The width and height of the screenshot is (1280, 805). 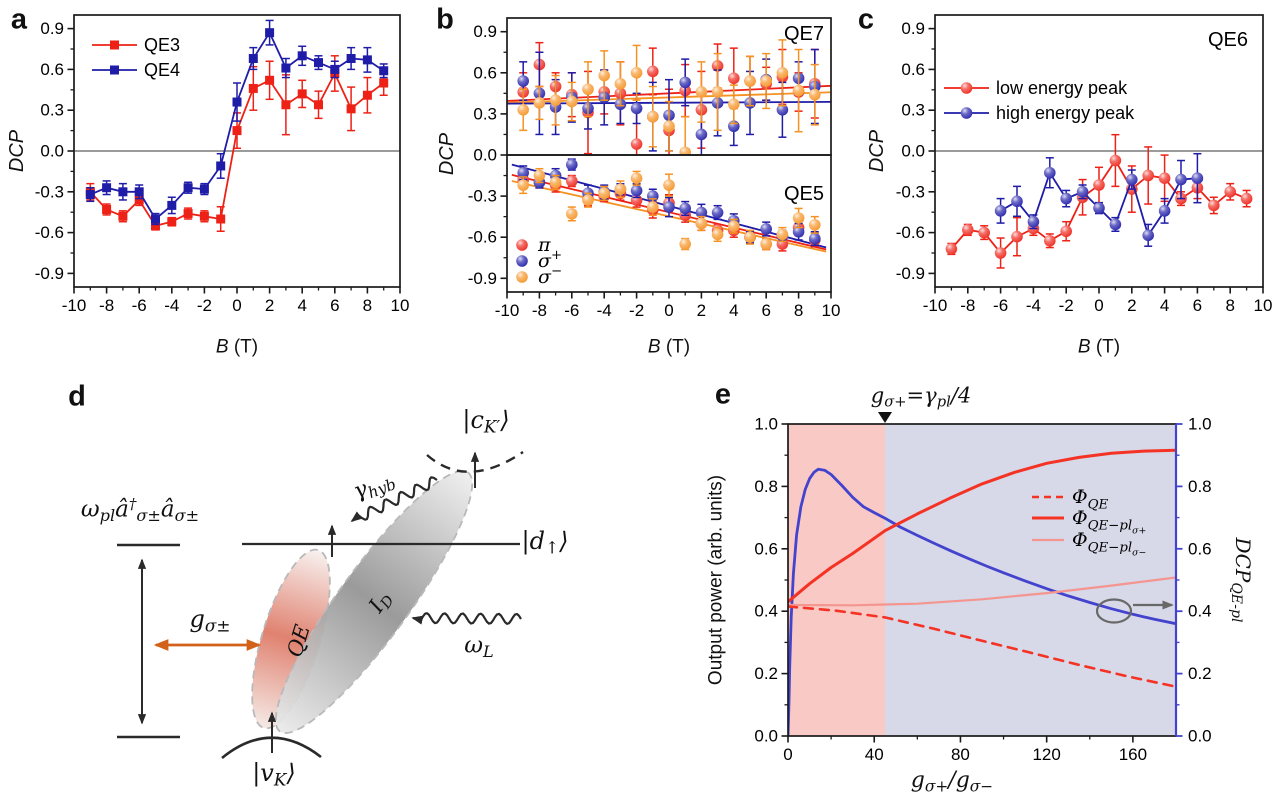 I want to click on panel-letter-d: d, so click(x=77, y=396).